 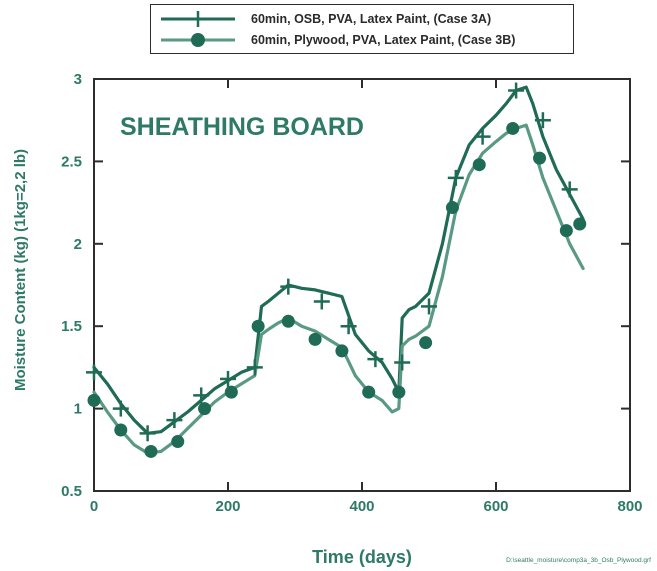 I want to click on legend-item-case-3a: 60min, OSB, PVA, Latex Paint, (Case 3A), so click(x=325, y=19).